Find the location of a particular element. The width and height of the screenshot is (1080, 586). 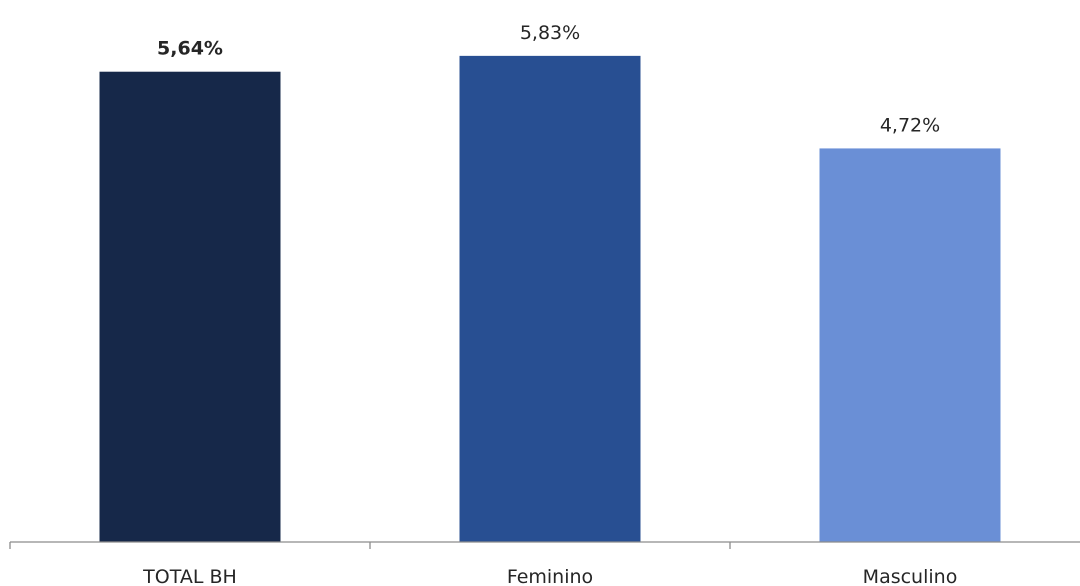

data-label: 5,83% is located at coordinates (550, 33).